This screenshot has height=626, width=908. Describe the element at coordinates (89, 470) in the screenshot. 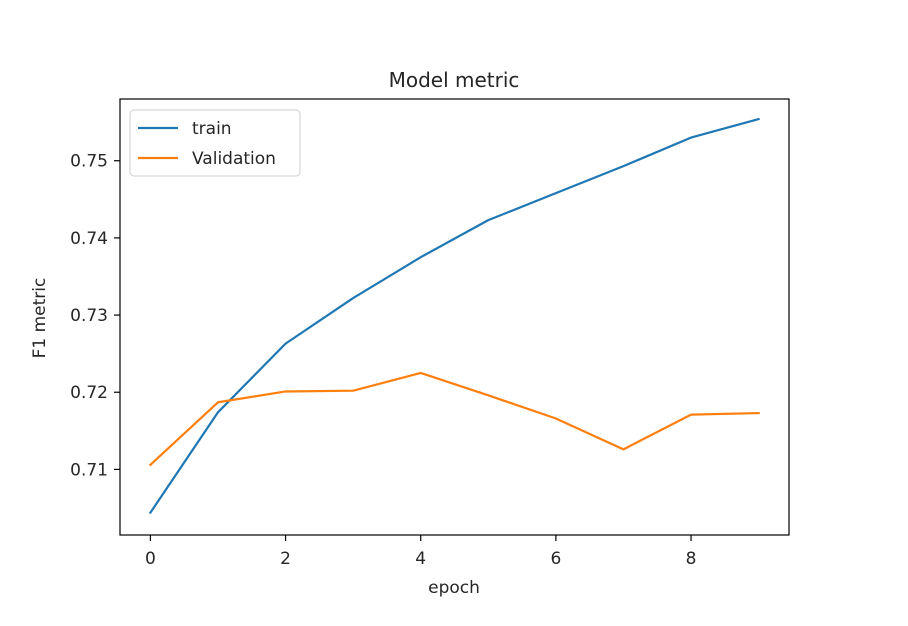

I see `y-tick-label: 0.71` at that location.